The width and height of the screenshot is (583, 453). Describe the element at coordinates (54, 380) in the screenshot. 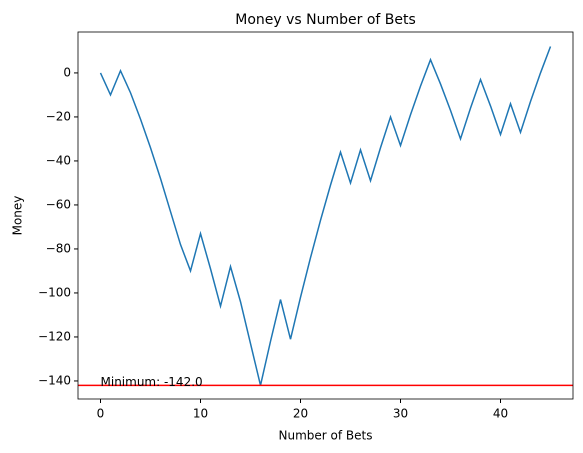

I see `y-tick-label: −140` at that location.